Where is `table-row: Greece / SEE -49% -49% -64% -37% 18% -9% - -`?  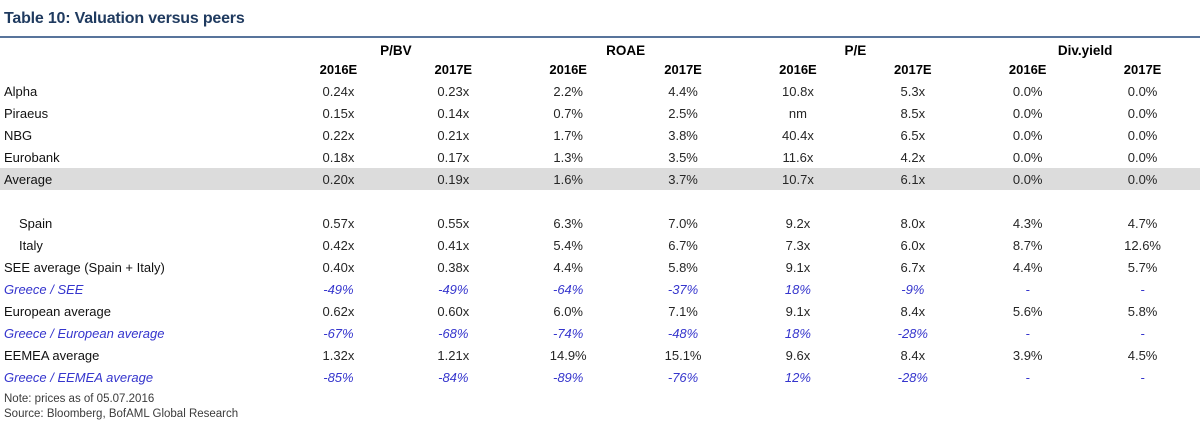
table-row: Greece / SEE -49% -49% -64% -37% 18% -9% - - is located at coordinates (600, 289).